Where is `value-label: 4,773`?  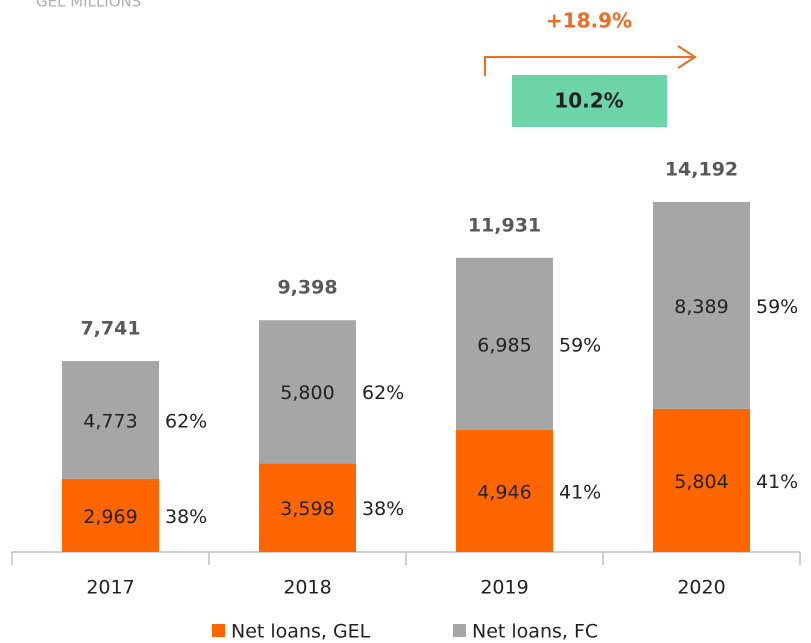 value-label: 4,773 is located at coordinates (110, 421).